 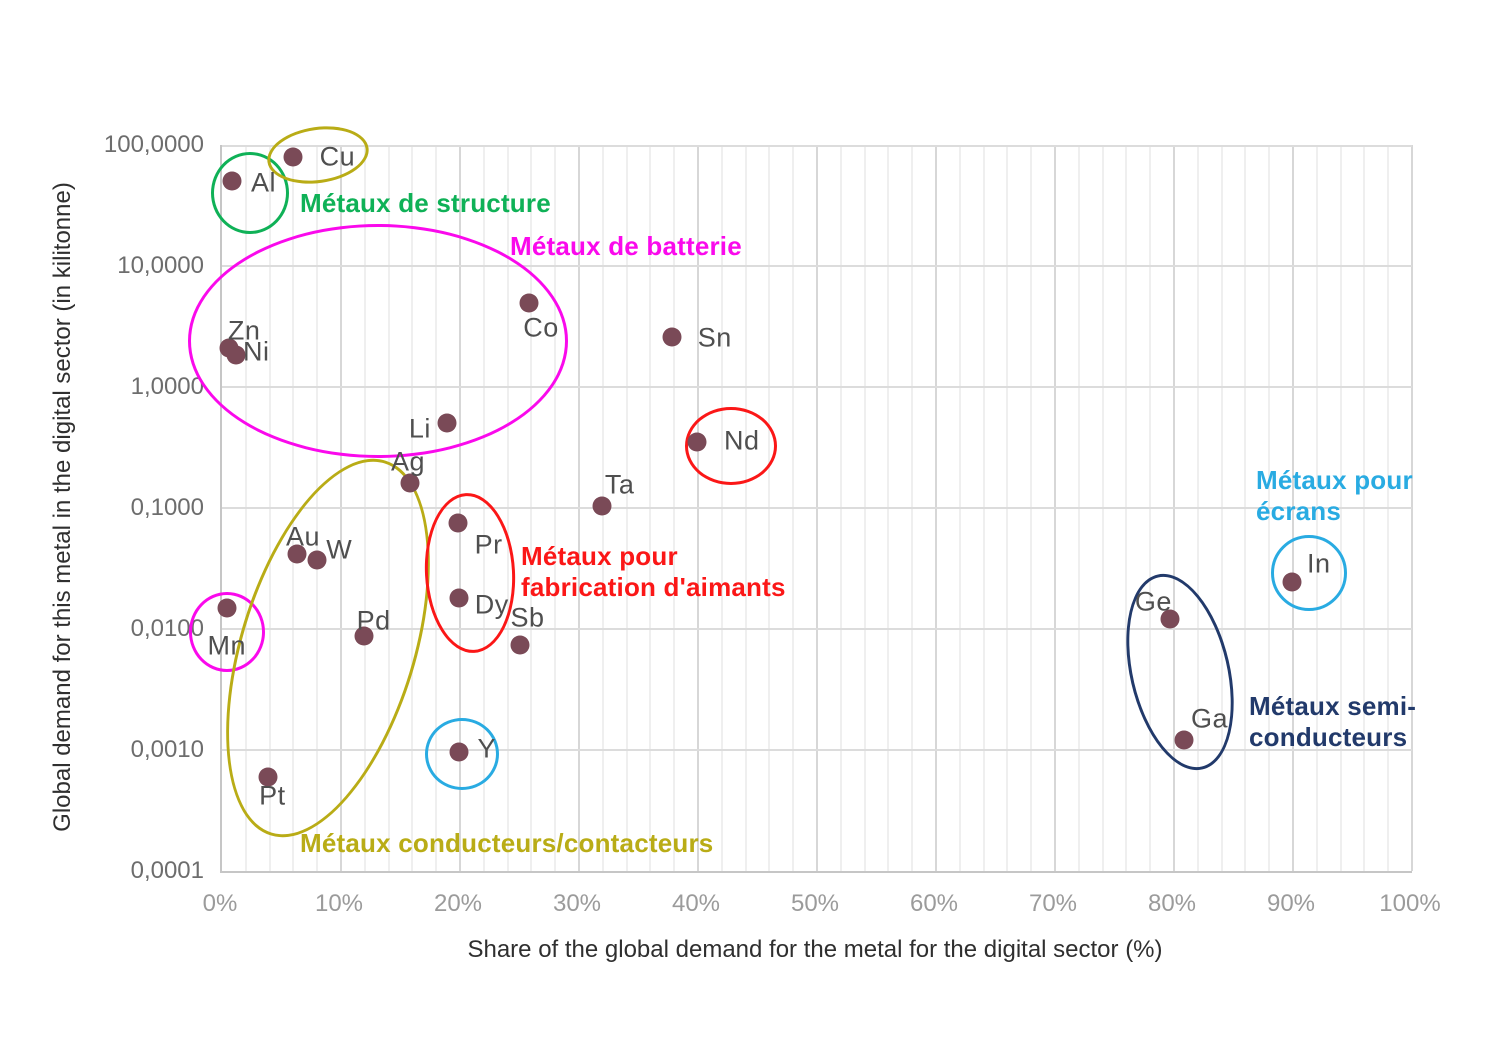 I want to click on x-tick-label: 100%, so click(x=1410, y=903).